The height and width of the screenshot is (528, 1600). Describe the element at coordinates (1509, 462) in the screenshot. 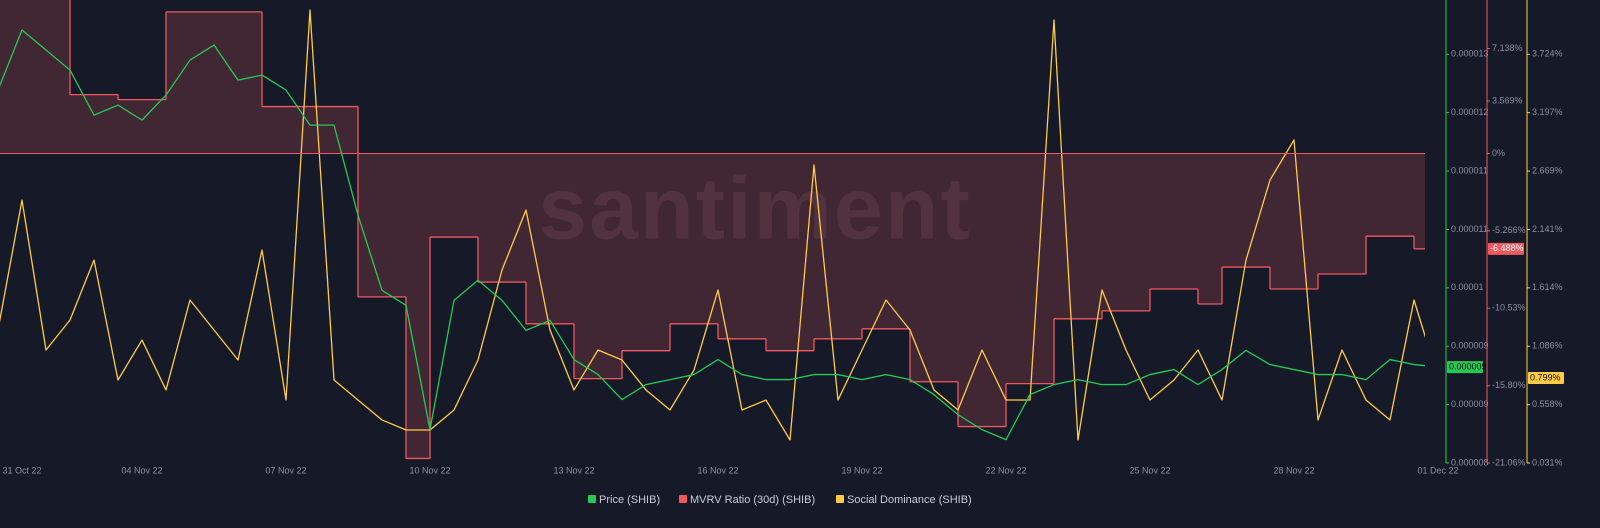

I see `tick-label: -21.06%` at that location.